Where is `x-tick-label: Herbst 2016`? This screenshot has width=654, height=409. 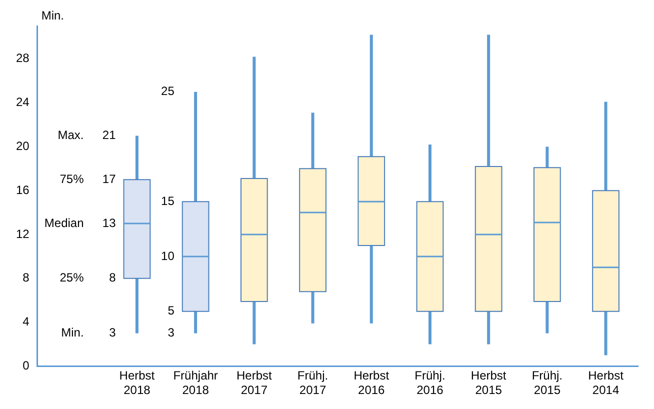 x-tick-label: Herbst 2016 is located at coordinates (372, 383).